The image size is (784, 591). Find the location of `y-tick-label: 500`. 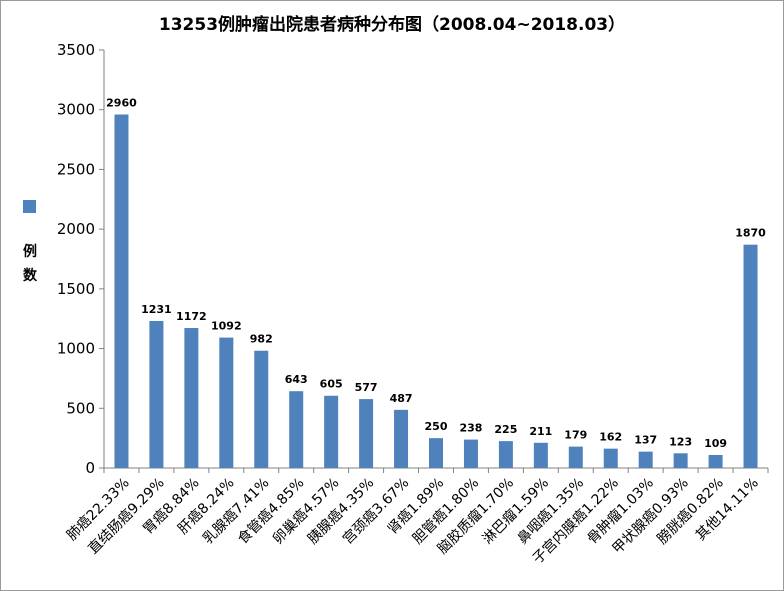

y-tick-label: 500 is located at coordinates (80, 408).